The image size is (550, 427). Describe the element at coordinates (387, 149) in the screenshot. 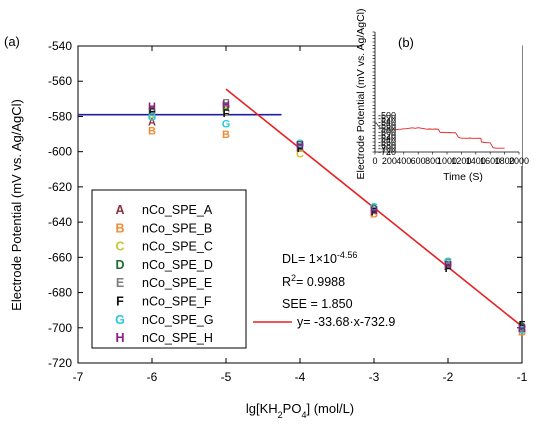

I see `inset-y-tick-label: -700` at that location.